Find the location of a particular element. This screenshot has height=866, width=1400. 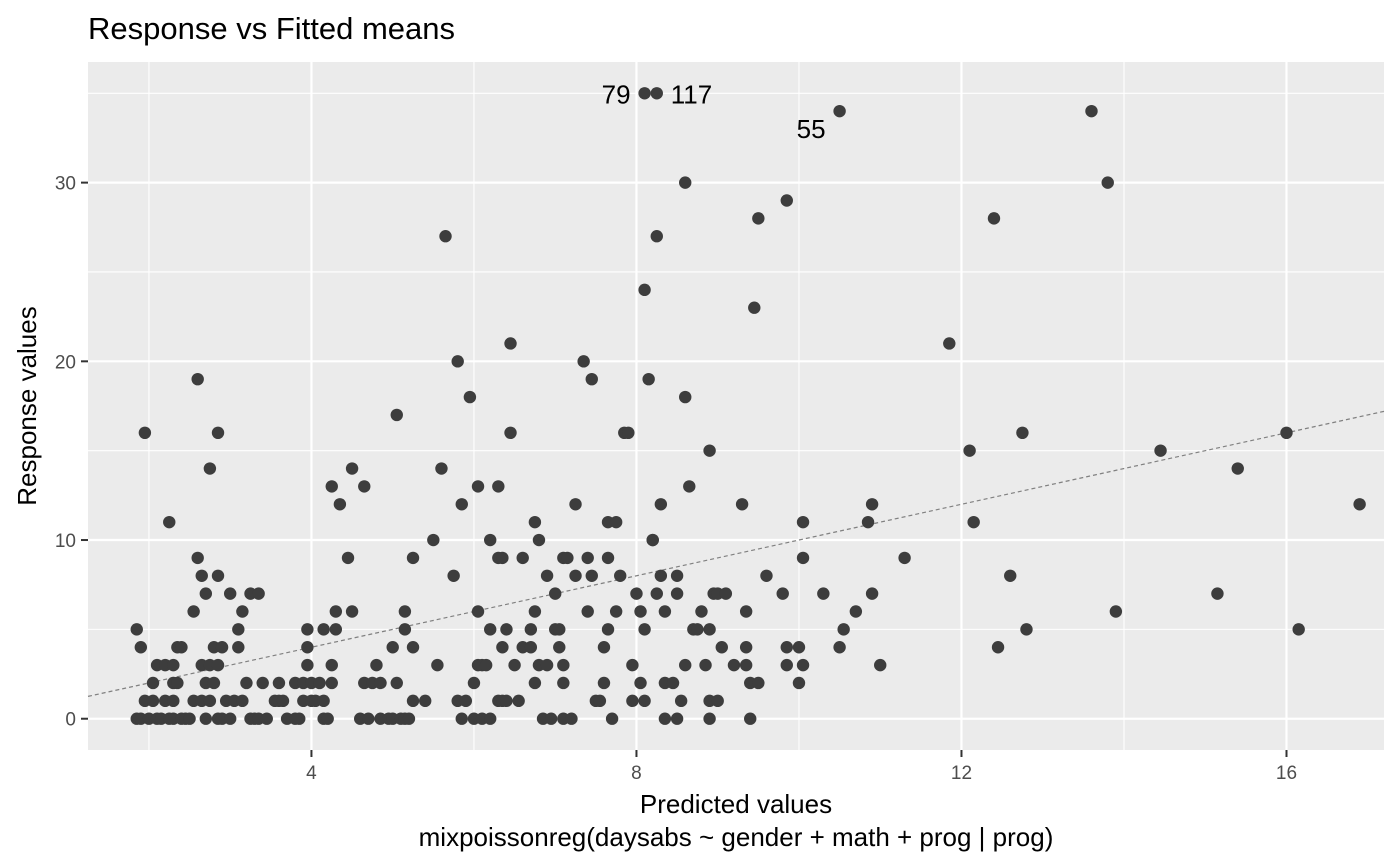

annotation-label: 117 is located at coordinates (691, 94).